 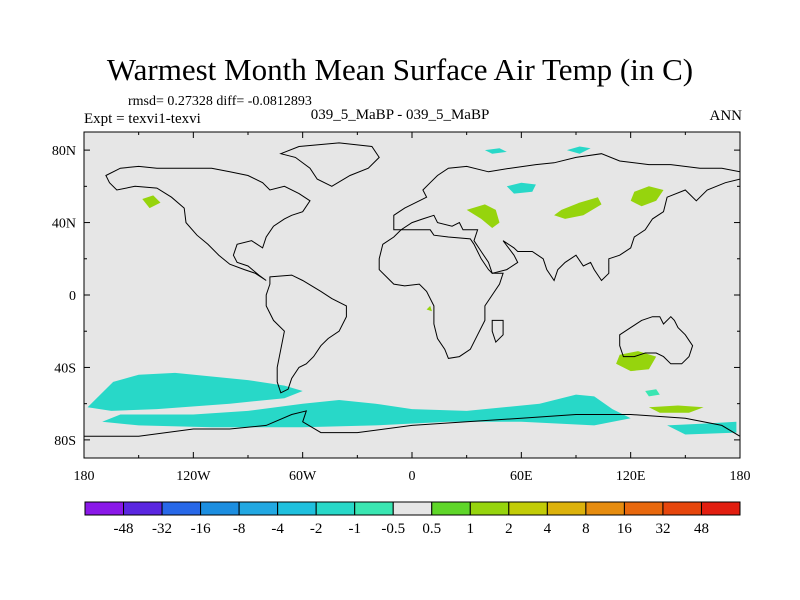 What do you see at coordinates (521, 476) in the screenshot?
I see `x-tick-label: 60E` at bounding box center [521, 476].